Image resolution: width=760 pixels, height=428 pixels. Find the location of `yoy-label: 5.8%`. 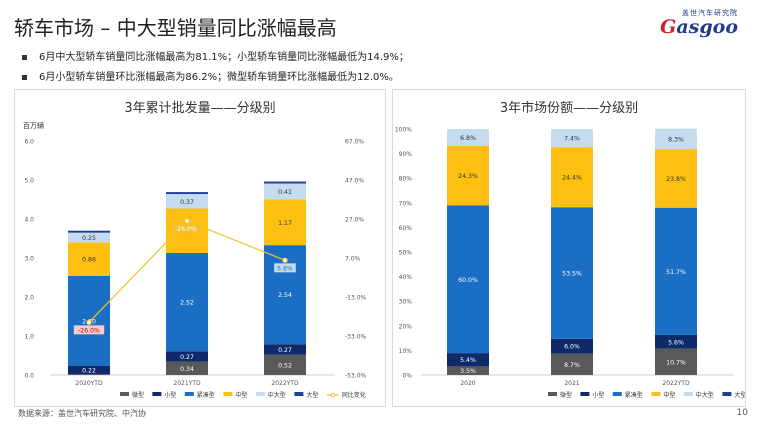

yoy-label: 5.8% is located at coordinates (285, 268).